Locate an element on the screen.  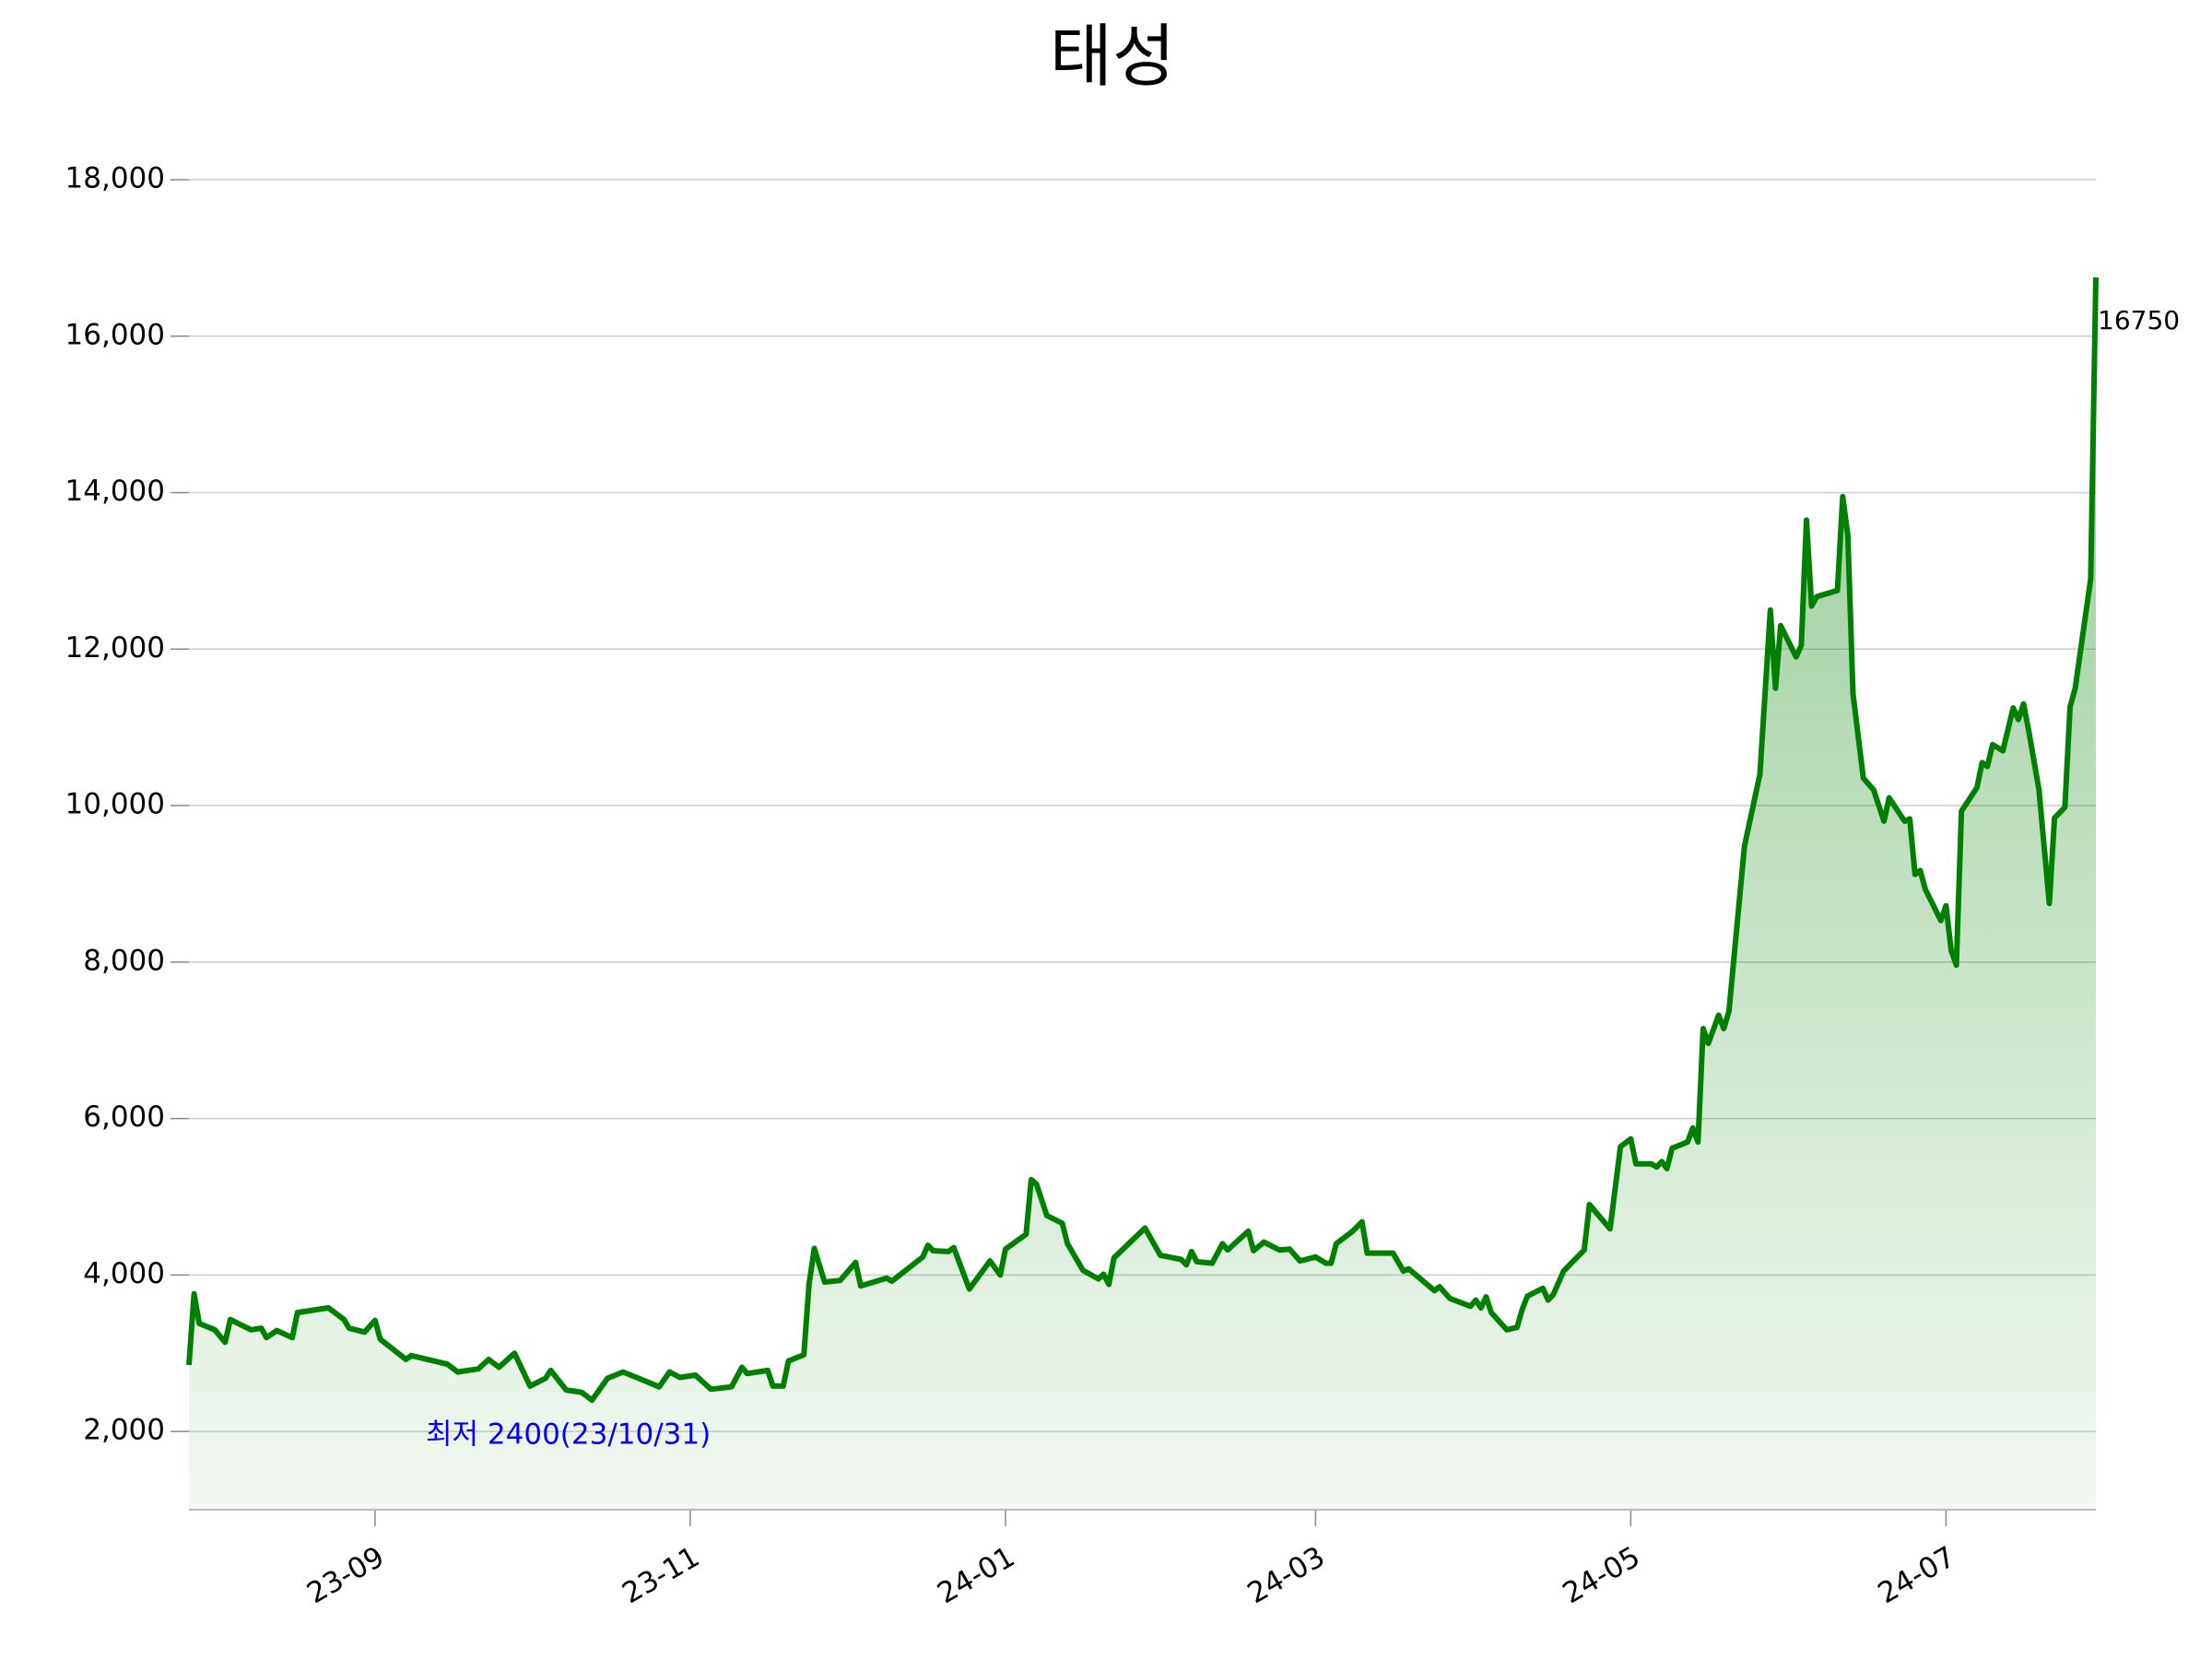
y-tick-label: 2,000 is located at coordinates (124, 1430).